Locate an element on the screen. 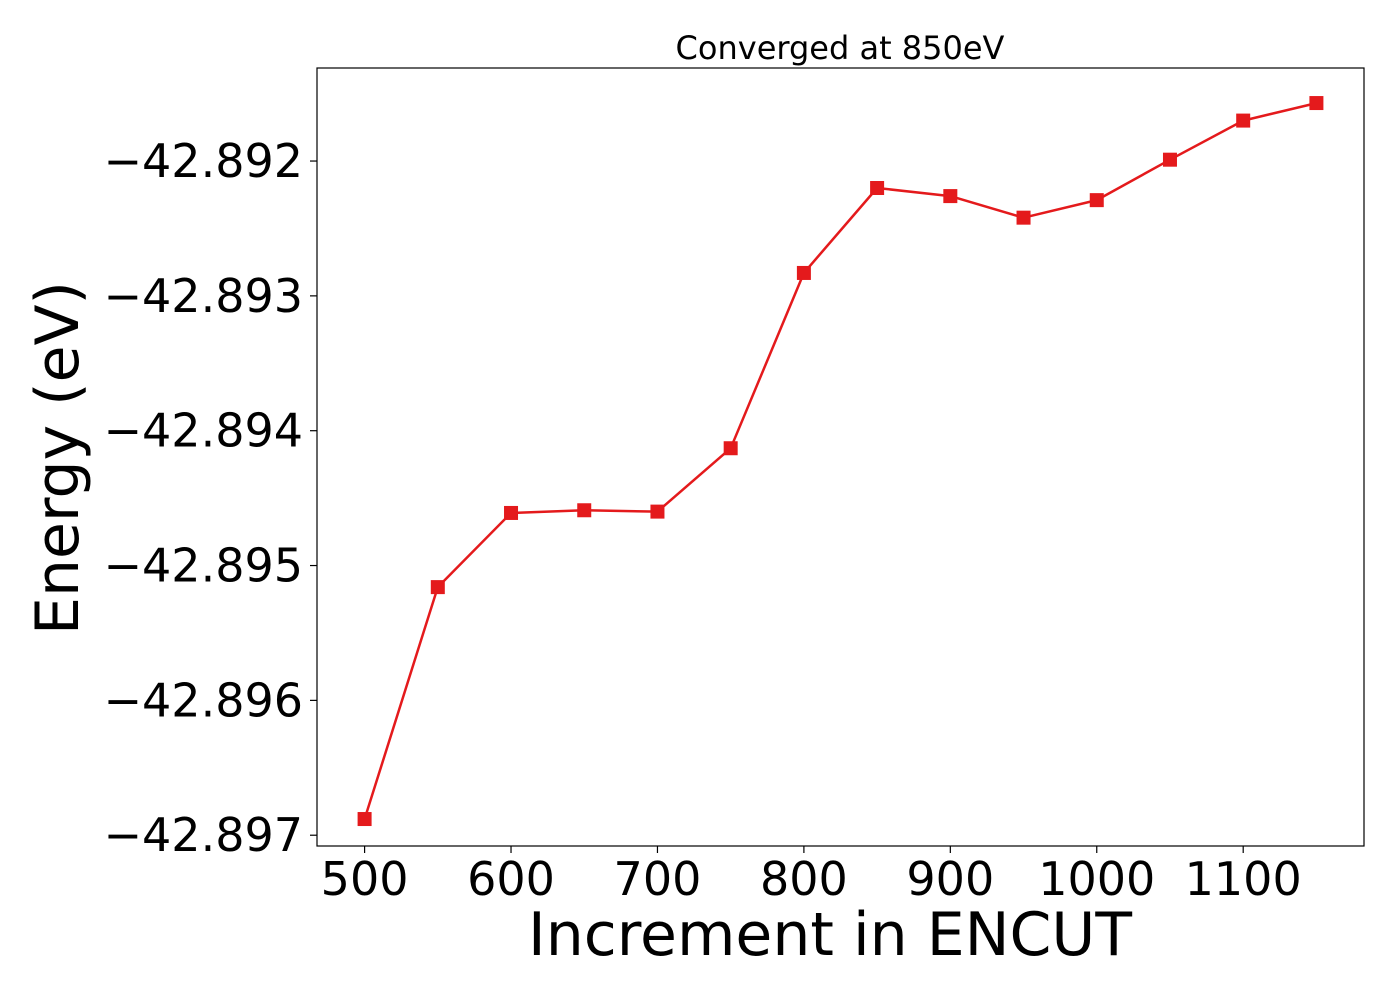  x-tick-label: 700 is located at coordinates (658, 879).